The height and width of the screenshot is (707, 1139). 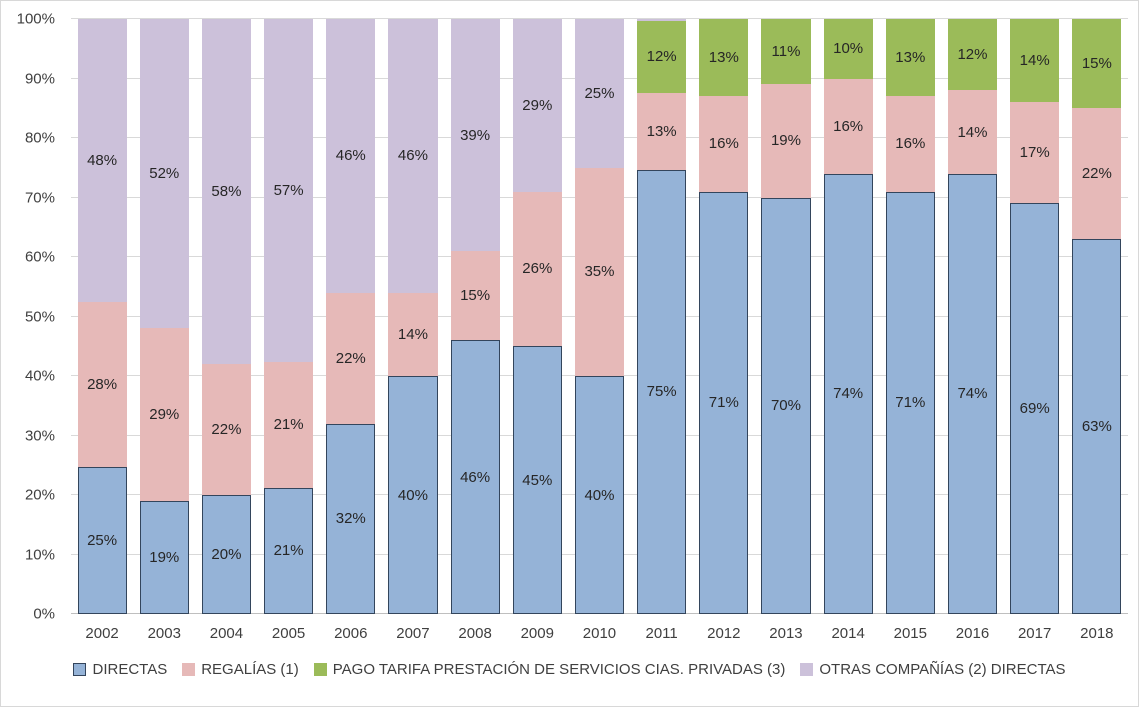 I want to click on segment-directas-2005: 21%, so click(x=289, y=550).